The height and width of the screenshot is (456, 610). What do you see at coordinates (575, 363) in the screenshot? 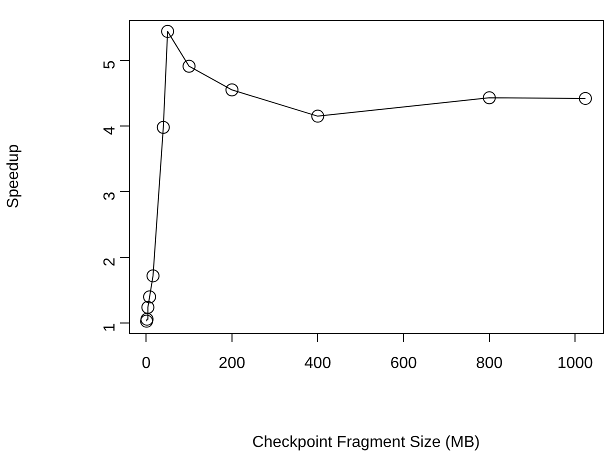
I see `x-tick-label: 1000` at bounding box center [575, 363].